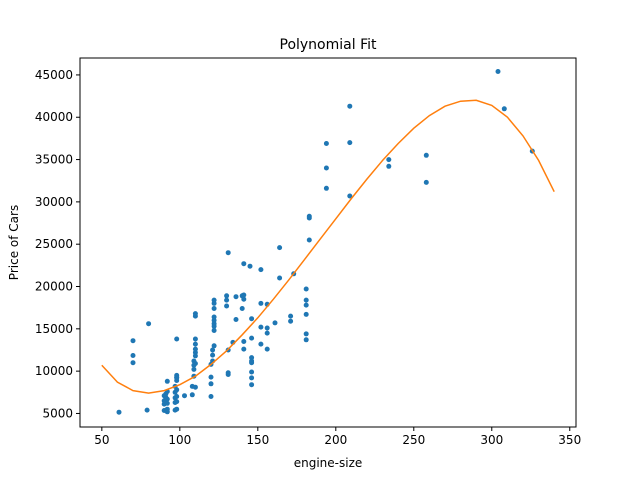 This screenshot has height=485, width=640. I want to click on x-tick-label: 250, so click(413, 440).